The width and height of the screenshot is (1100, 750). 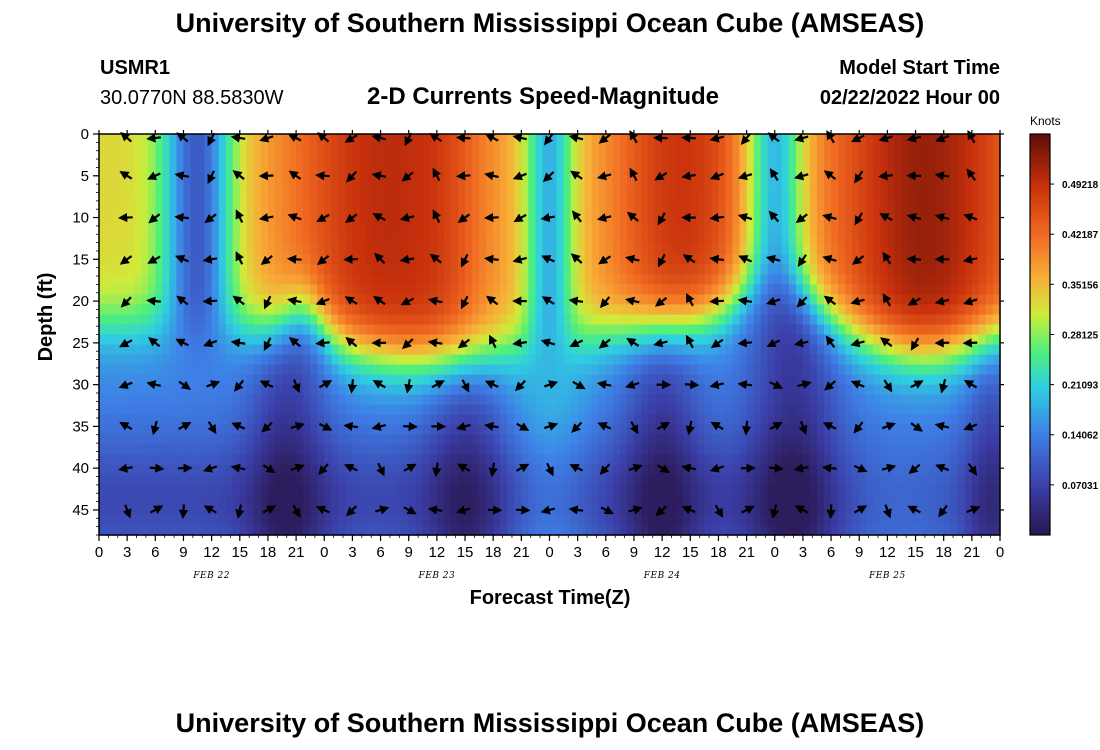 What do you see at coordinates (1080, 285) in the screenshot?
I see `colorbar-tick-label: 0.35156` at bounding box center [1080, 285].